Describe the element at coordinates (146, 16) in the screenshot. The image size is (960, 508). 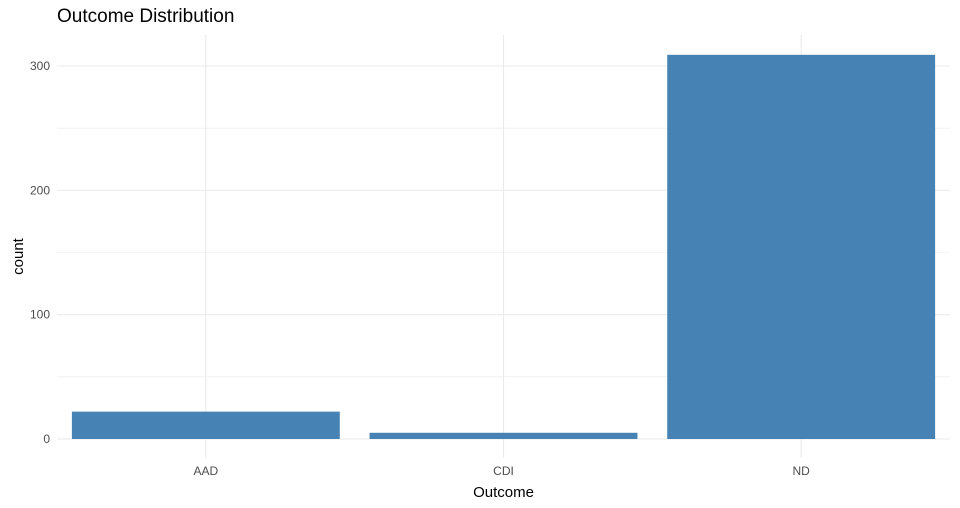
I see `chart-title: Outcome Distribution` at that location.